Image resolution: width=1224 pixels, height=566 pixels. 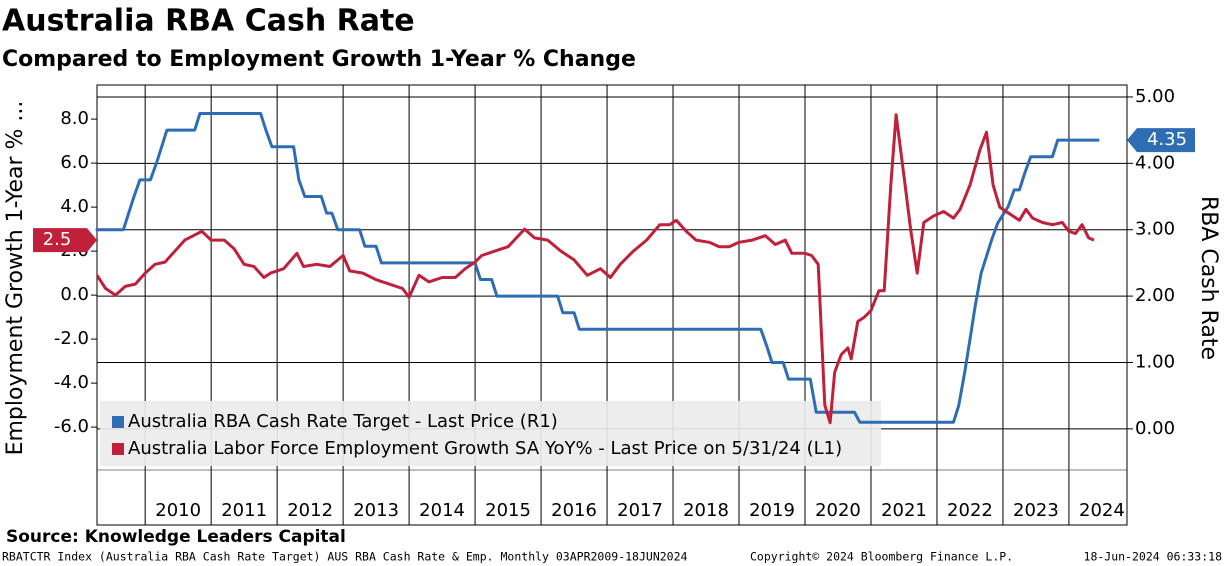 What do you see at coordinates (490, 433) in the screenshot?
I see `legend-box` at bounding box center [490, 433].